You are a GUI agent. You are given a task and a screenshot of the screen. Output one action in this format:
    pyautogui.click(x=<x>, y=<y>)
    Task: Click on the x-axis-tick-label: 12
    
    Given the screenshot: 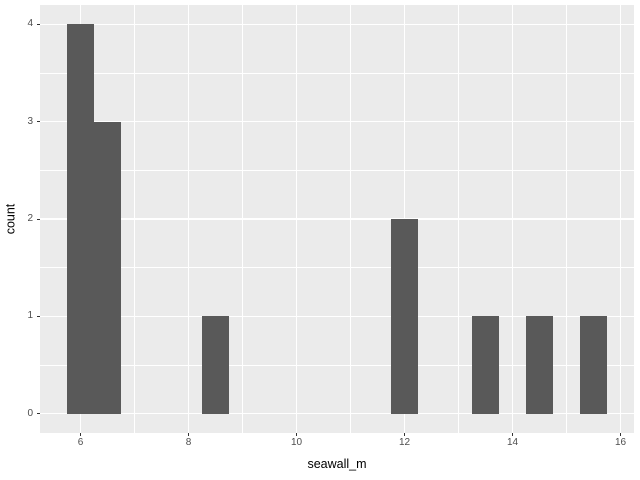 What is the action you would take?
    pyautogui.click(x=404, y=442)
    